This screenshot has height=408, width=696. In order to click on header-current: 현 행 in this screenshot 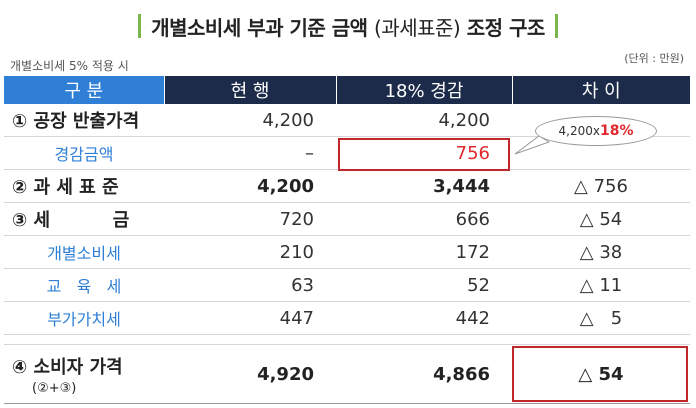, I will do `click(249, 90)`.